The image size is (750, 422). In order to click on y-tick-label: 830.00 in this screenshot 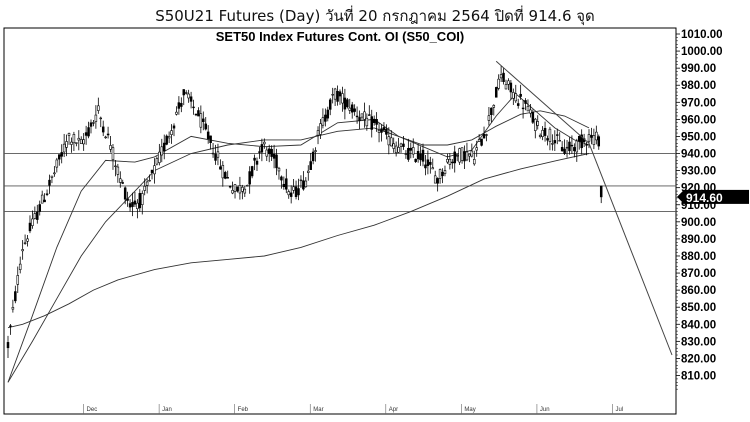, I will do `click(698, 342)`.